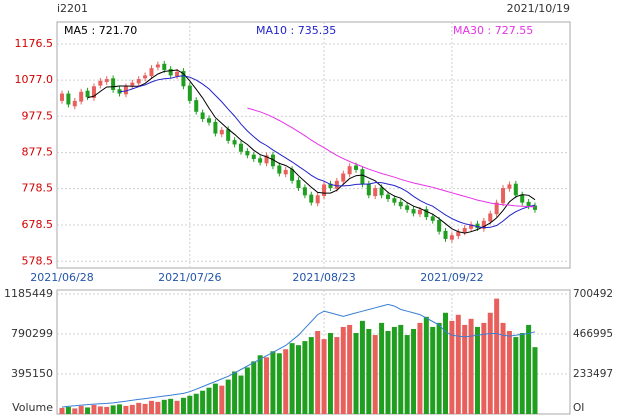 This screenshot has width=620, height=420. Describe the element at coordinates (32, 373) in the screenshot. I see `volume-tick-label: 395150` at that location.